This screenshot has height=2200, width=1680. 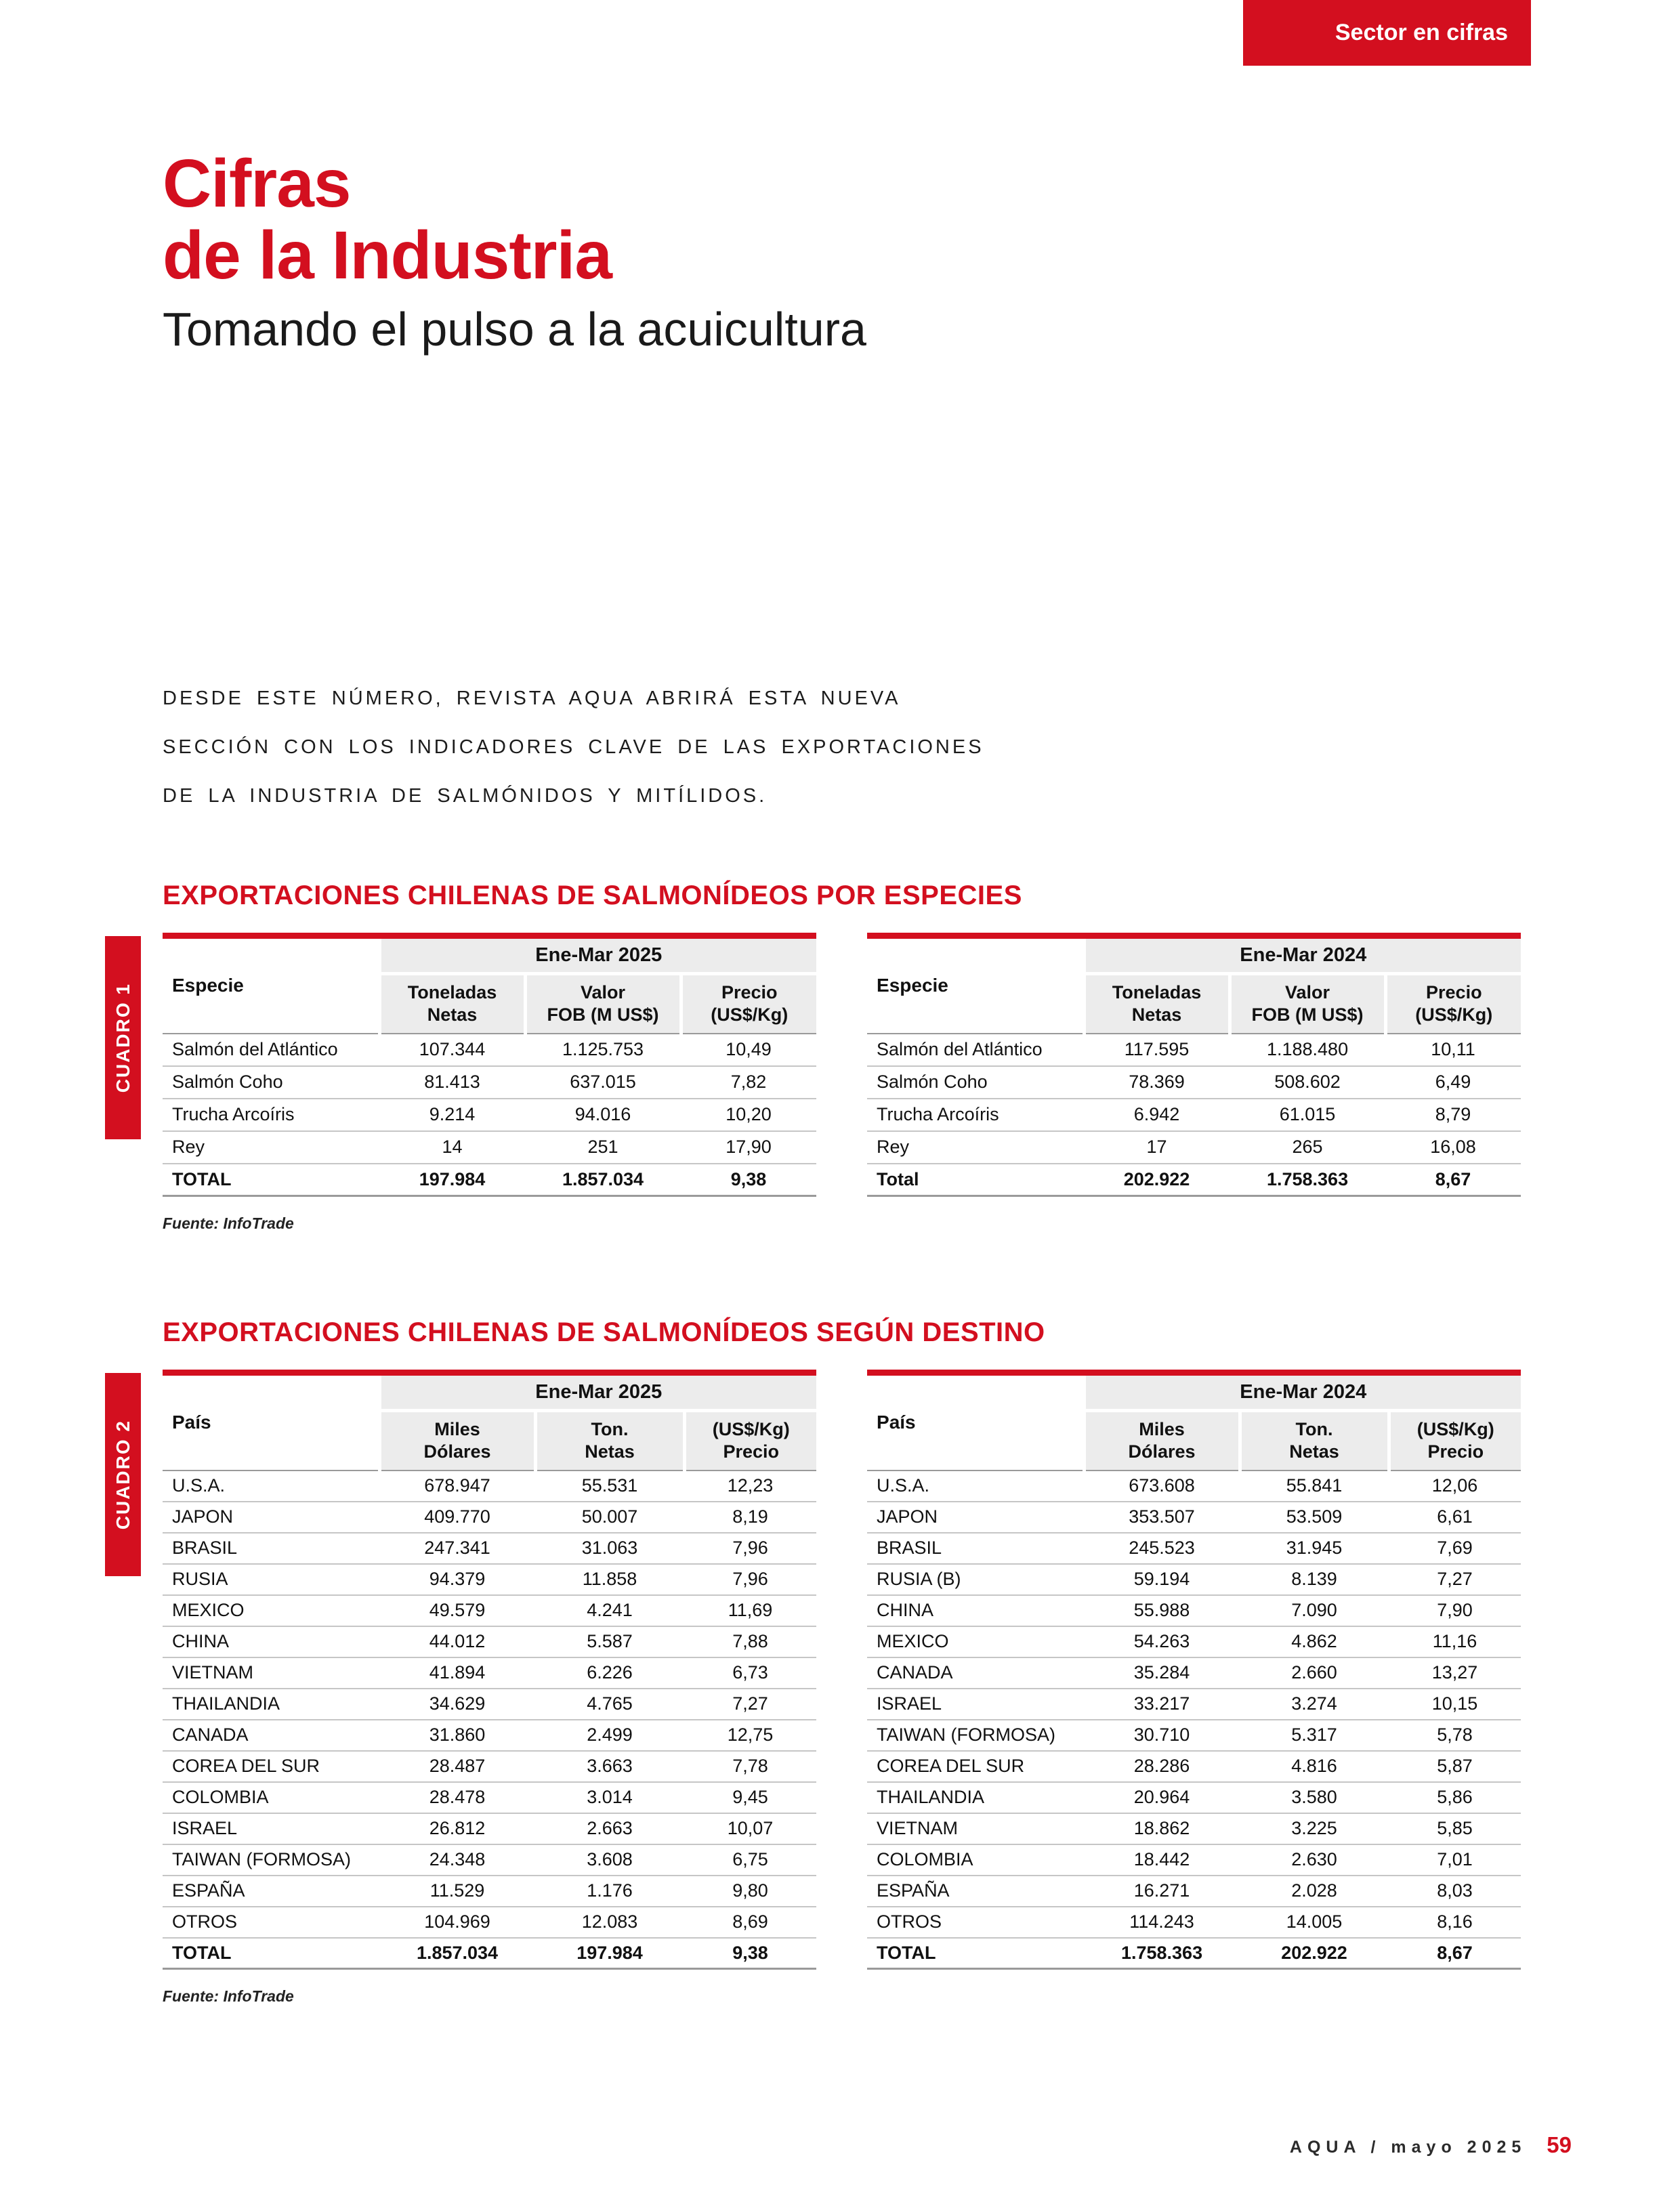 I want to click on value-cell: 4.241, so click(x=609, y=1610).